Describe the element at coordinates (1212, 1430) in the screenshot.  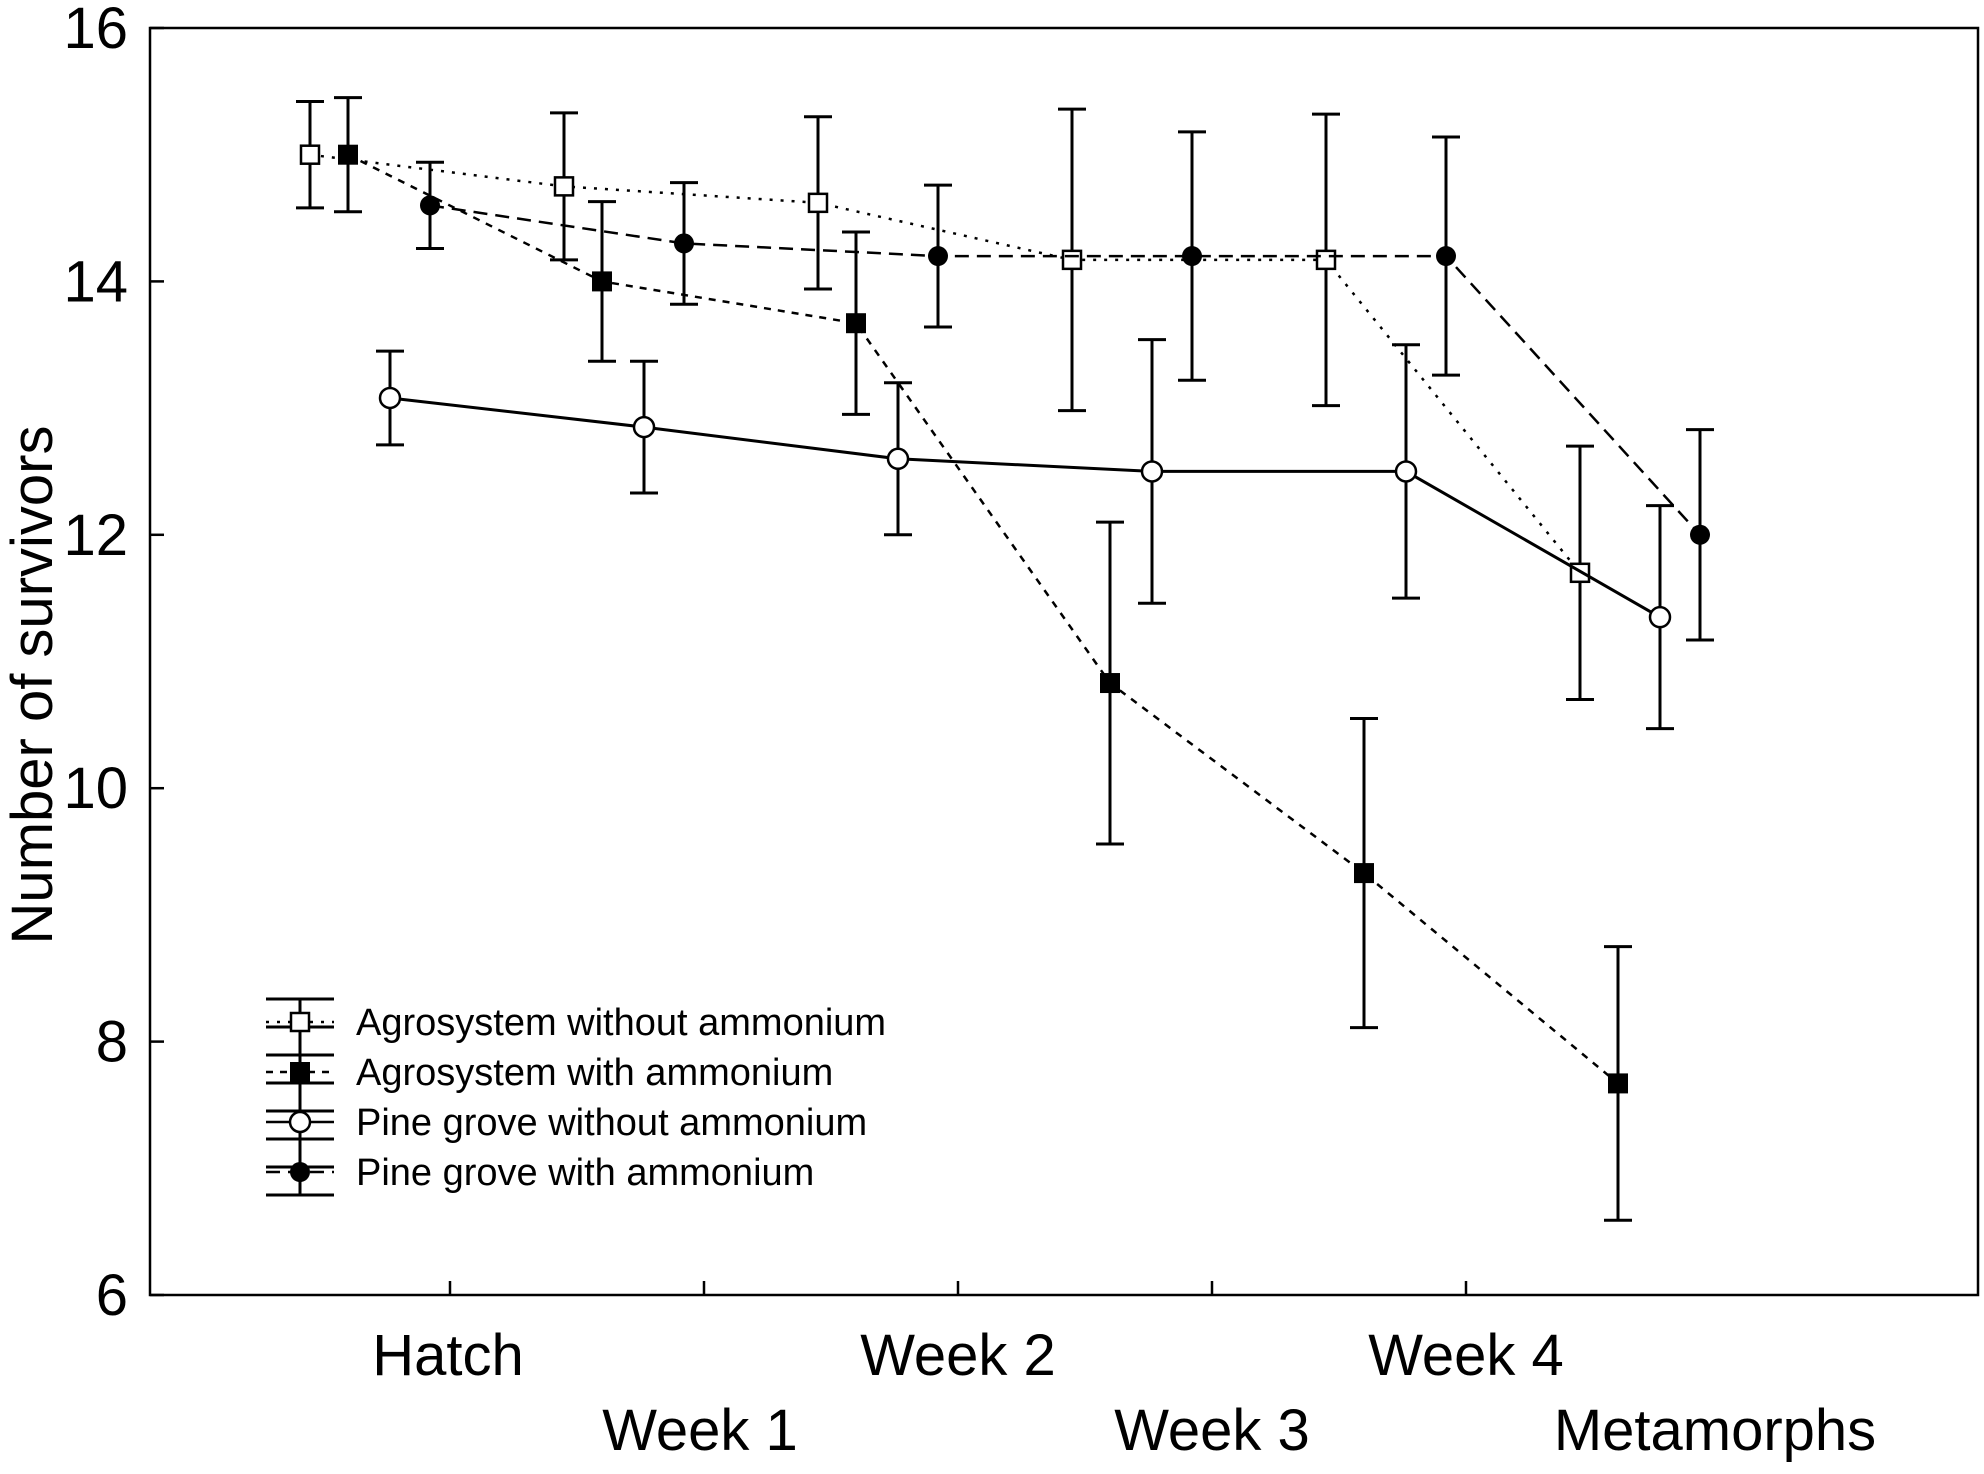
I see `x-tick-label: Week 3` at that location.